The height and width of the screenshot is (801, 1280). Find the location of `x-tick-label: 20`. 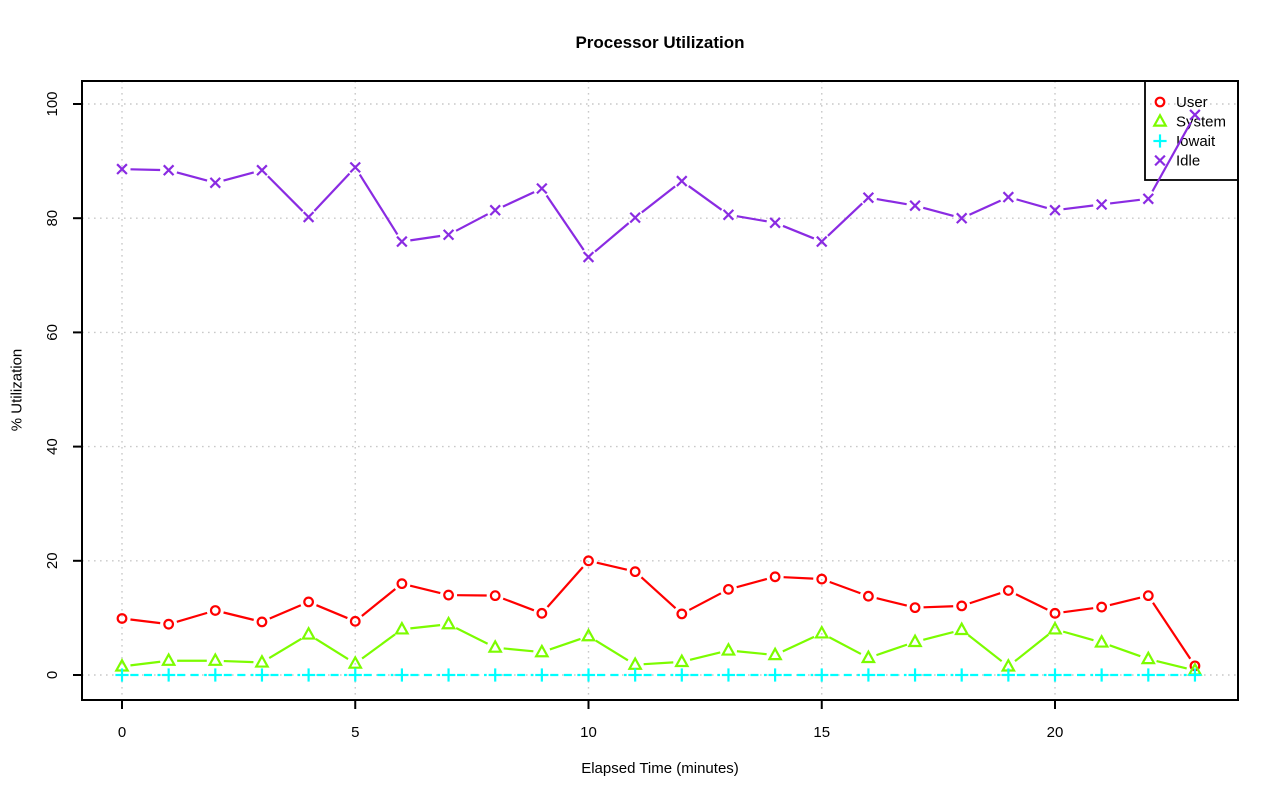

x-tick-label: 20 is located at coordinates (1055, 732).